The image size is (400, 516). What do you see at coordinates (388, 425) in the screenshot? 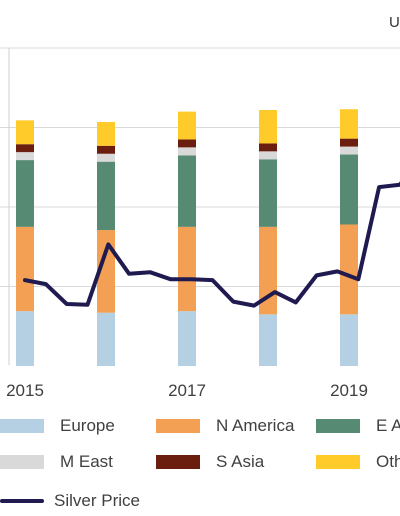
I see `legend-label-easia: E A` at bounding box center [388, 425].